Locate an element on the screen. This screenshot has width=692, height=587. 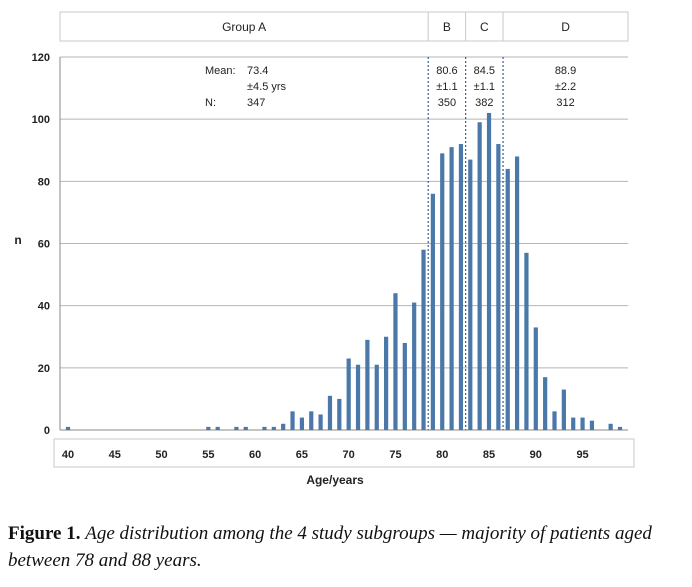
x-tick-frame is located at coordinates (344, 453).